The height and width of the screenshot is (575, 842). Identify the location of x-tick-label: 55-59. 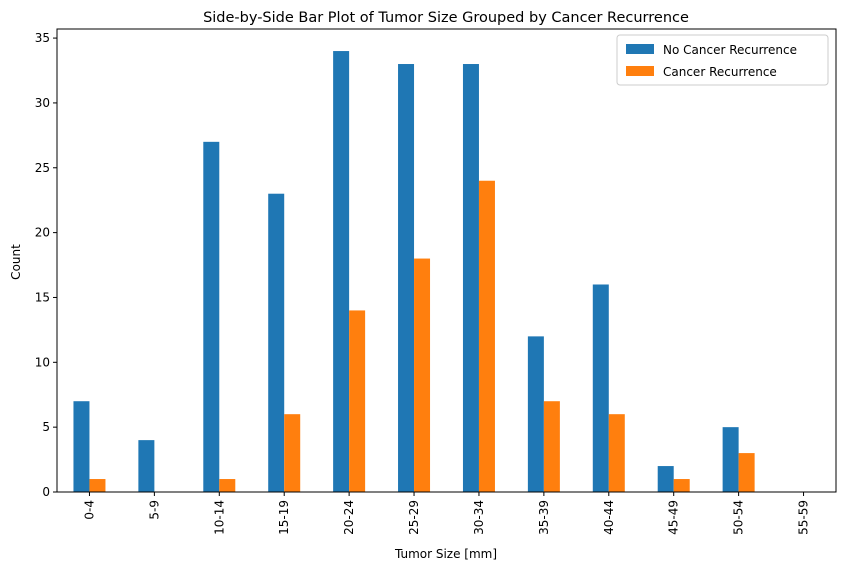
(804, 517).